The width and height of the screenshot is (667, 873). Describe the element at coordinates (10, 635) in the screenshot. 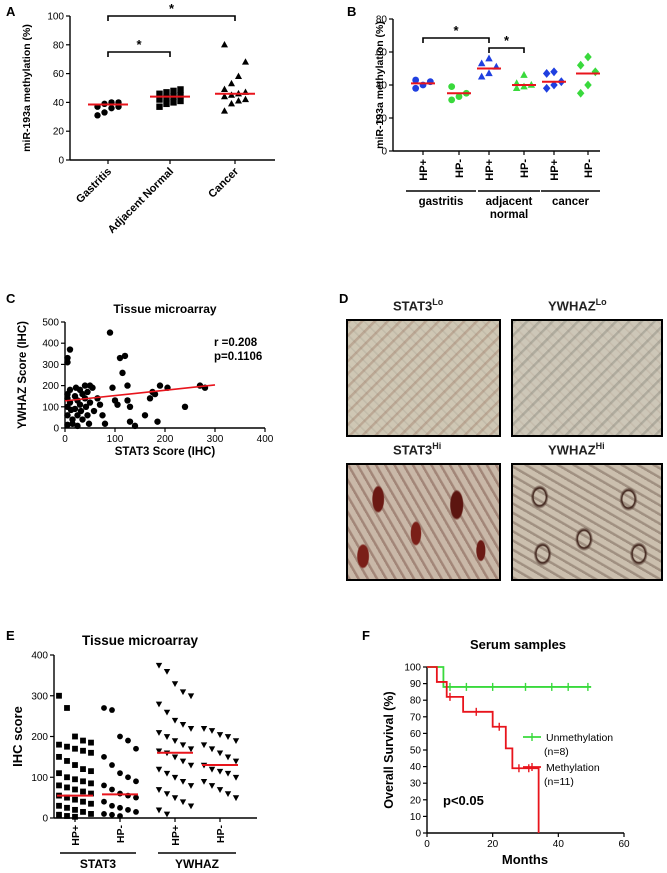

I see `panel-label-e: E` at that location.